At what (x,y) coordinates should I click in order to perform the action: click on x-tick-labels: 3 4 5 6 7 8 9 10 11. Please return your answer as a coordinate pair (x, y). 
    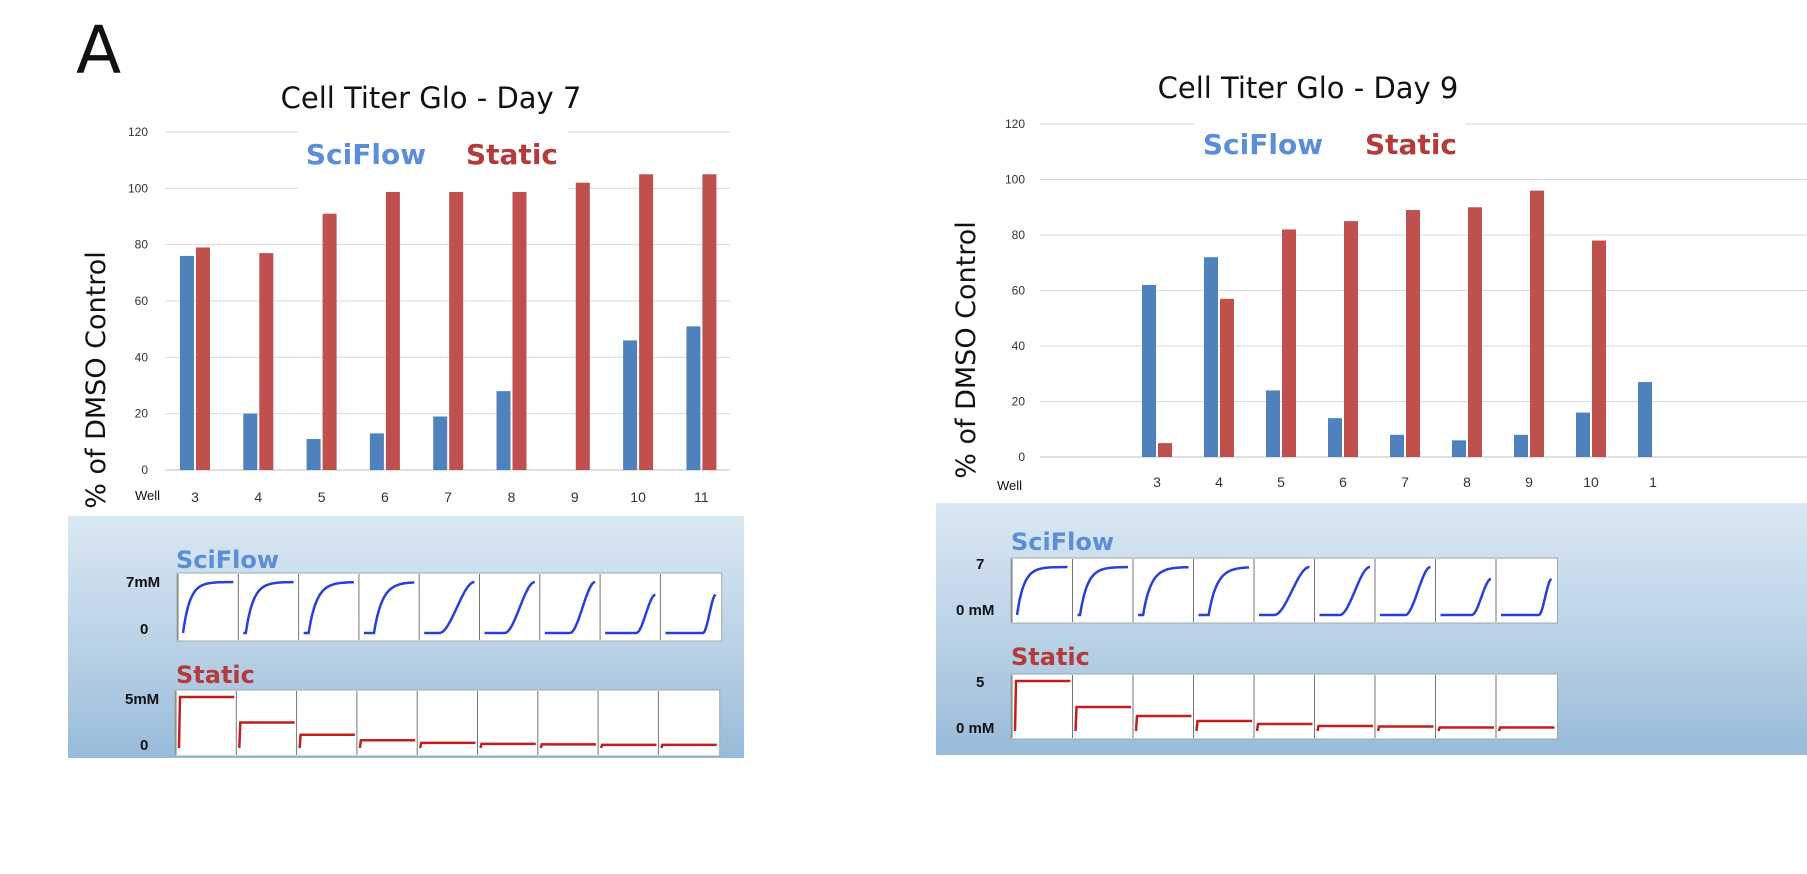
    Looking at the image, I should click on (450, 497).